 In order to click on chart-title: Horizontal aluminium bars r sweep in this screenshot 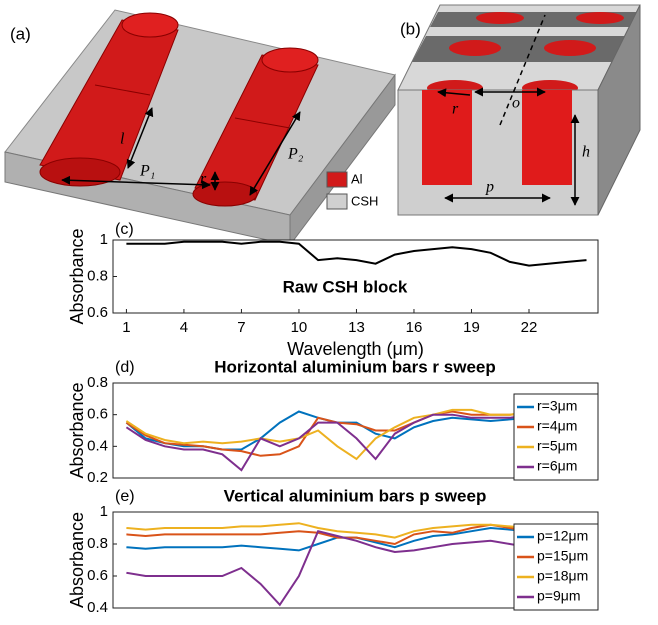, I will do `click(355, 366)`.